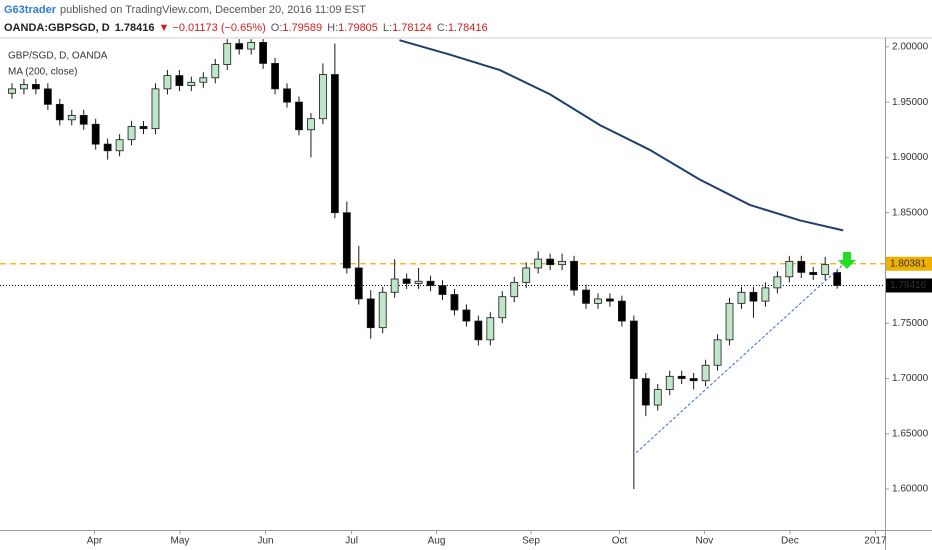  Describe the element at coordinates (277, 28) in the screenshot. I see `ohlc-label: O:` at that location.